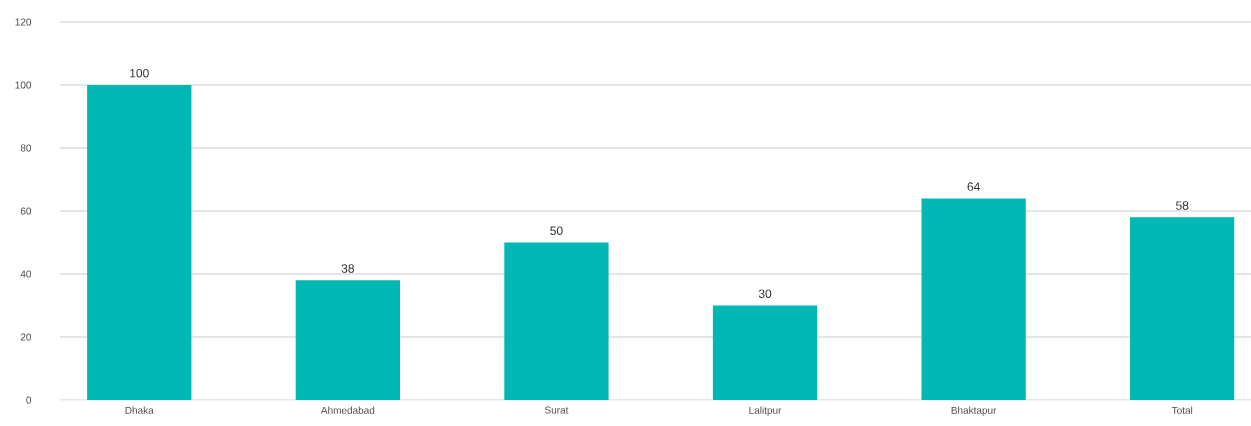  What do you see at coordinates (23, 22) in the screenshot?
I see `y-tick-label: 120` at bounding box center [23, 22].